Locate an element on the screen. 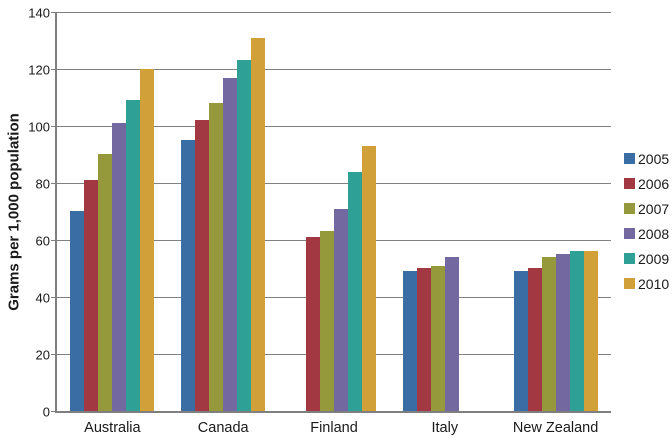 The width and height of the screenshot is (672, 442). bar-2008-finland is located at coordinates (341, 310).